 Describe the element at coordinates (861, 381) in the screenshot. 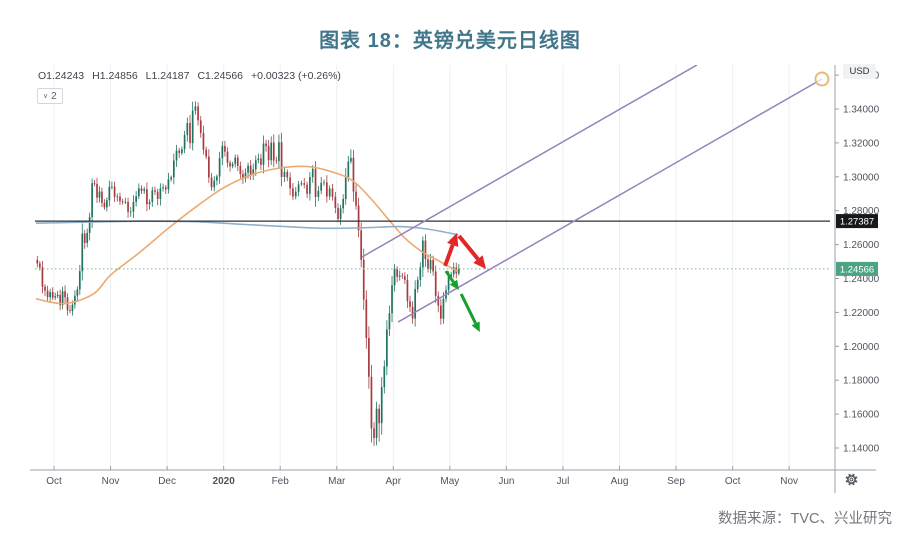

I see `y-axis-label: 1.18000` at that location.